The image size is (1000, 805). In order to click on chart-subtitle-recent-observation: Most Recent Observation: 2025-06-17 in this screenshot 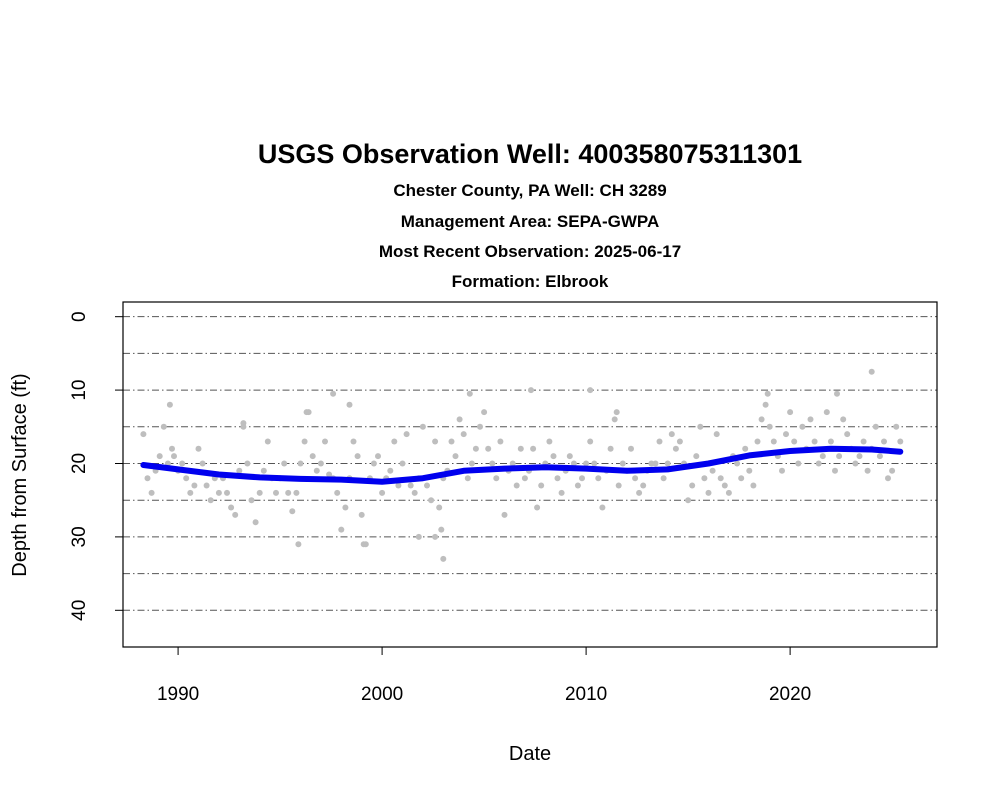, I will do `click(530, 251)`.